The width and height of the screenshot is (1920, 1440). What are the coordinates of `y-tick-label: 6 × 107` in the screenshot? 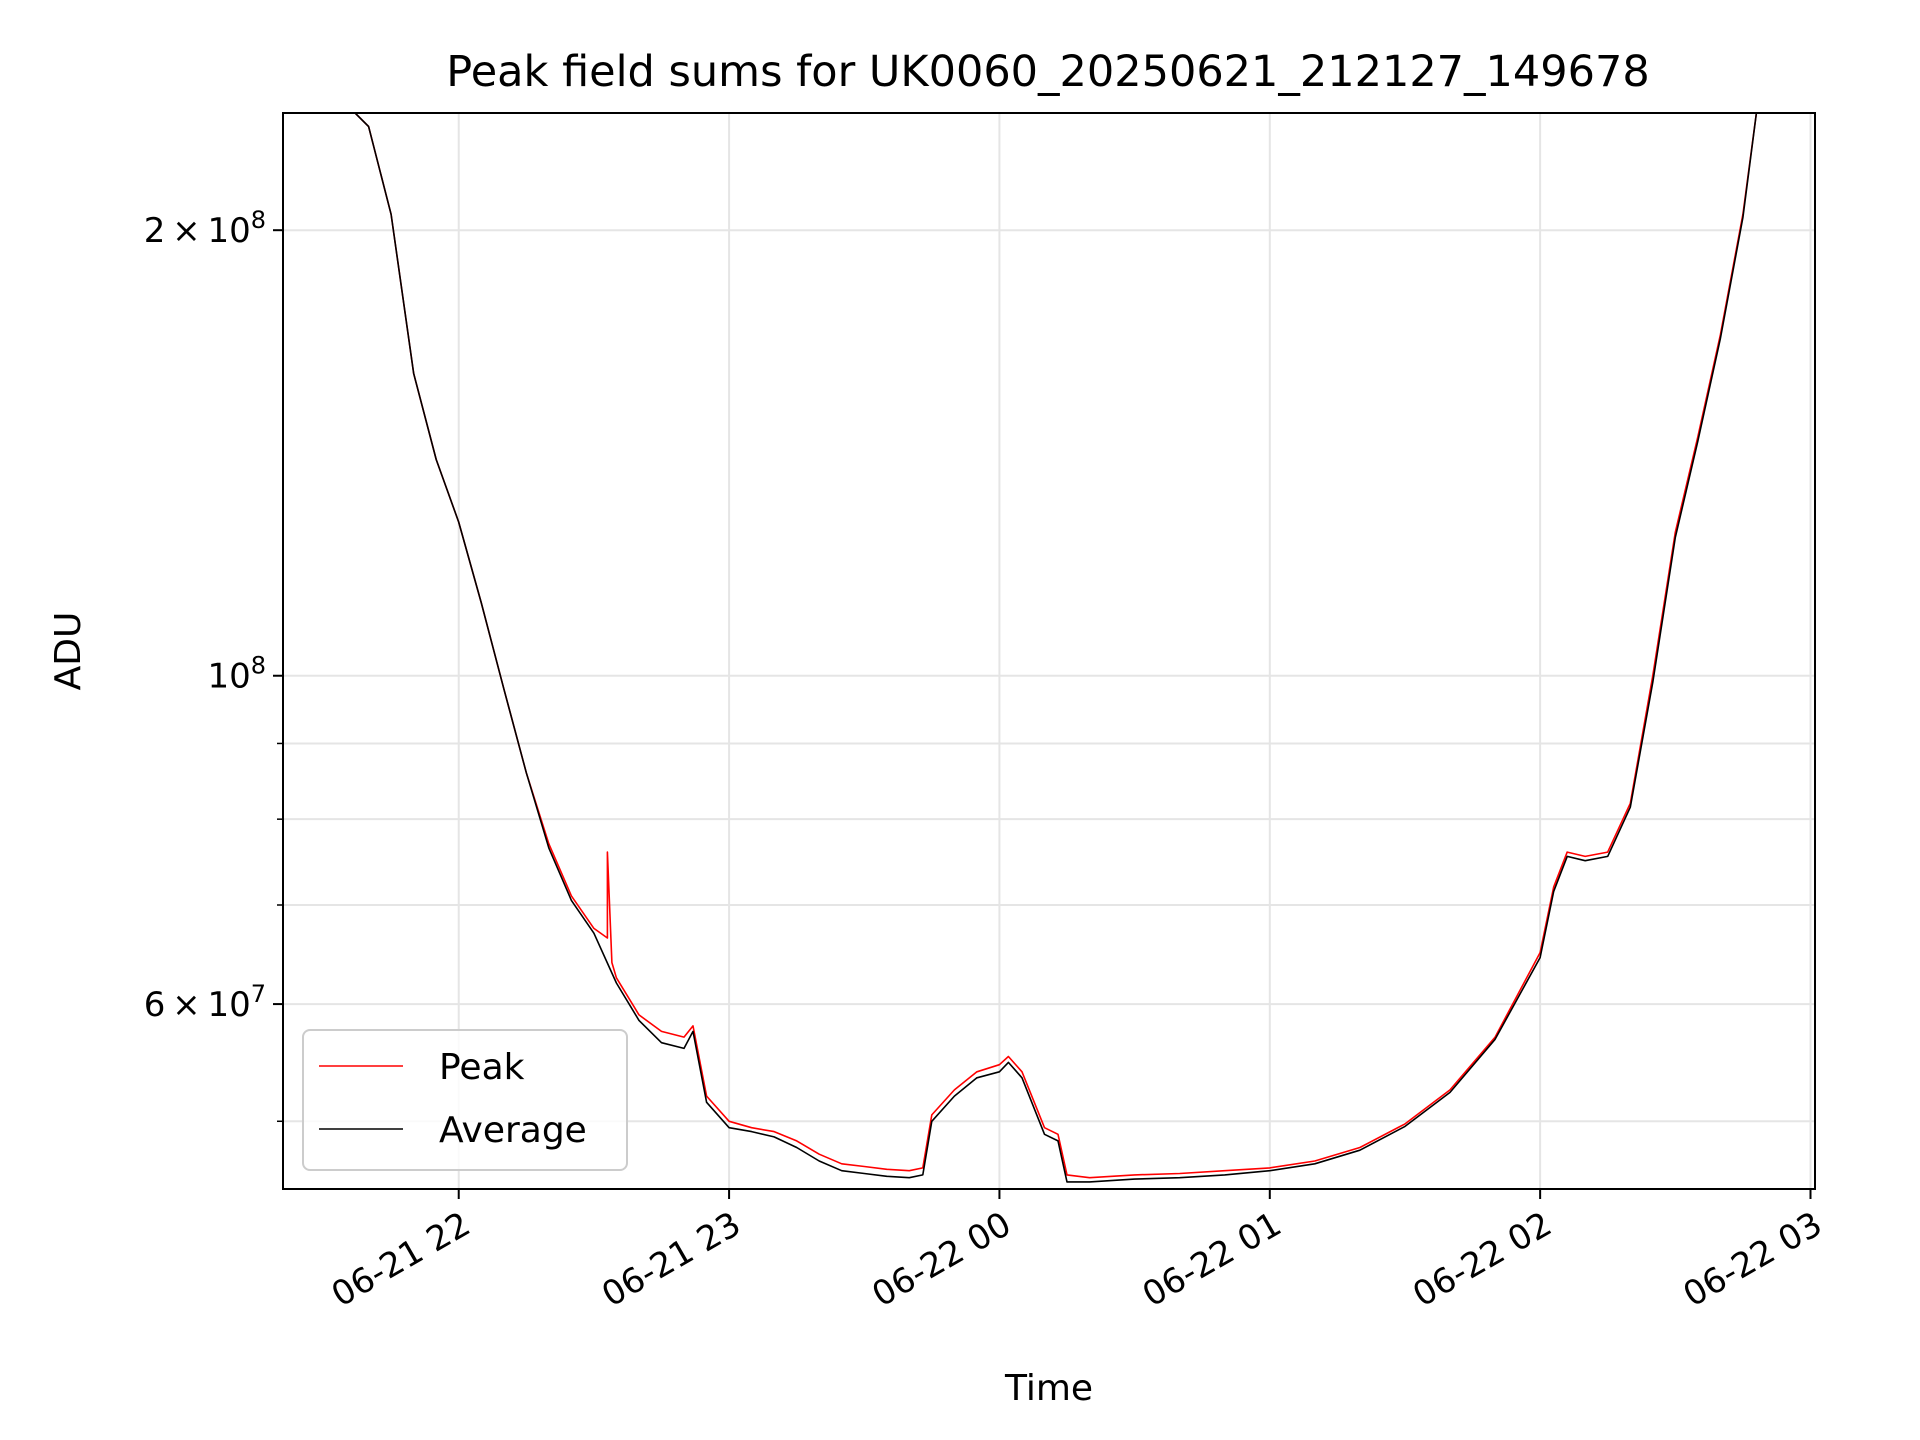 It's located at (205, 1002).